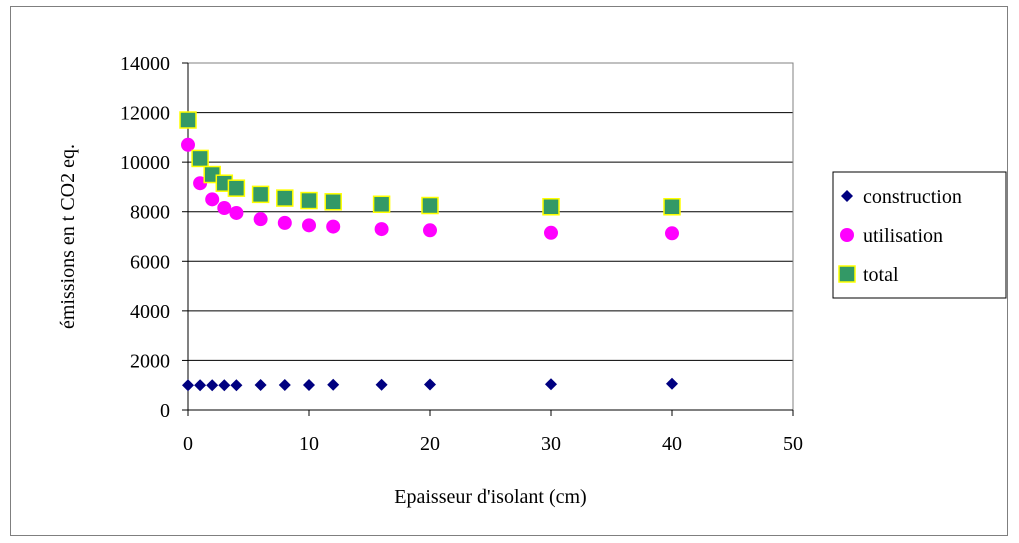 The width and height of the screenshot is (1019, 543). What do you see at coordinates (490, 497) in the screenshot?
I see `x-axis-title: Epaisseur d'isolant (cm)` at bounding box center [490, 497].